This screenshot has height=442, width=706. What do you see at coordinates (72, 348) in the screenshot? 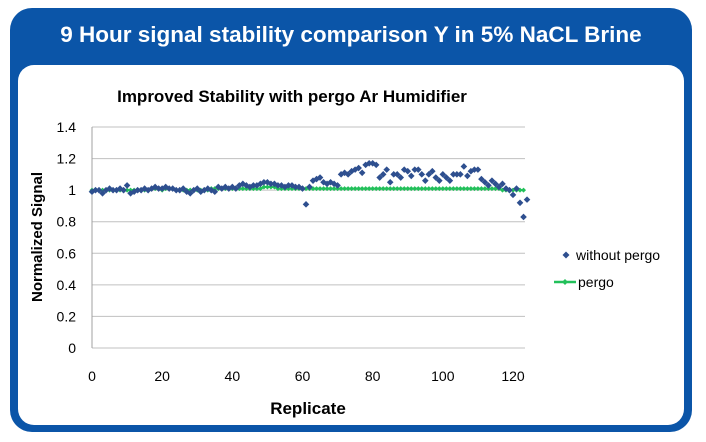
I see `y-tick-label: 0` at bounding box center [72, 348].